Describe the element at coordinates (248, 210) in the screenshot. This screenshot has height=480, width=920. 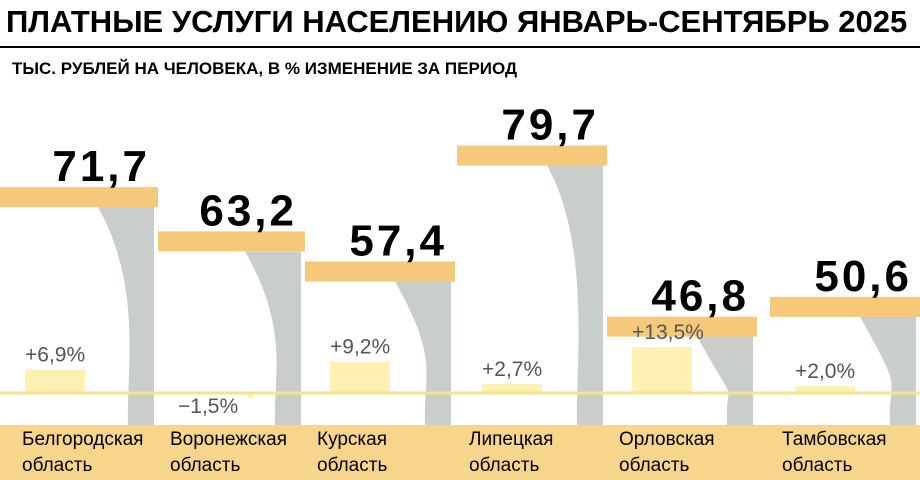
I see `value-label: 63,2` at that location.